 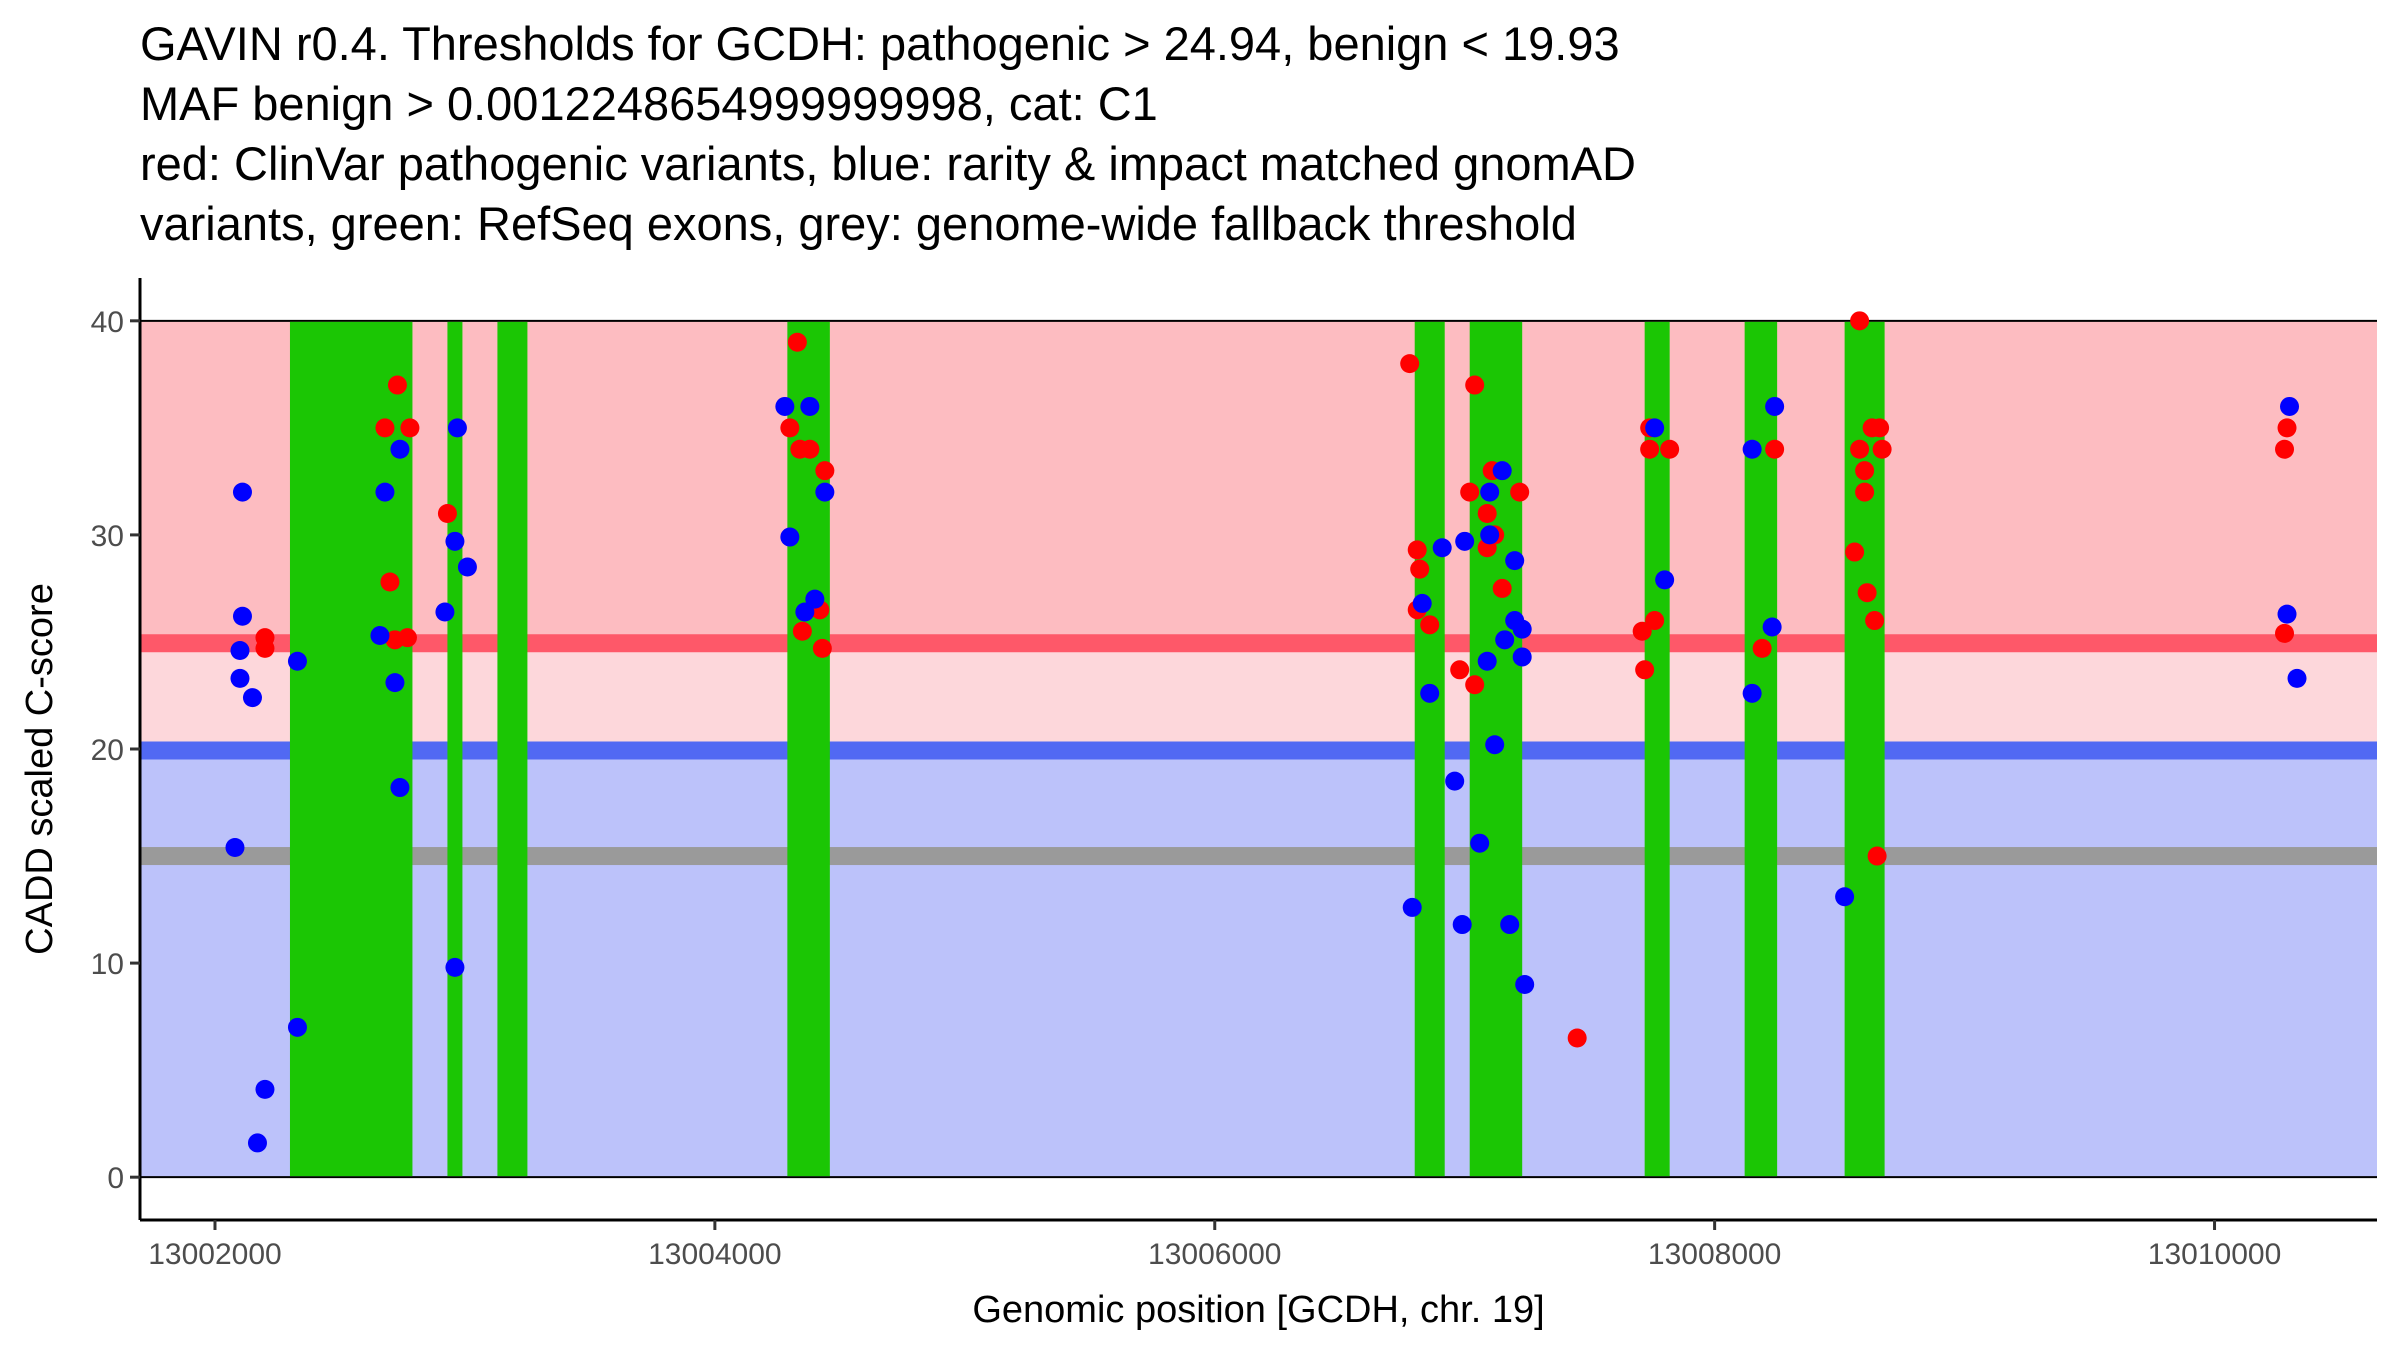 What do you see at coordinates (107, 536) in the screenshot?
I see `y-tick-label: 30` at bounding box center [107, 536].